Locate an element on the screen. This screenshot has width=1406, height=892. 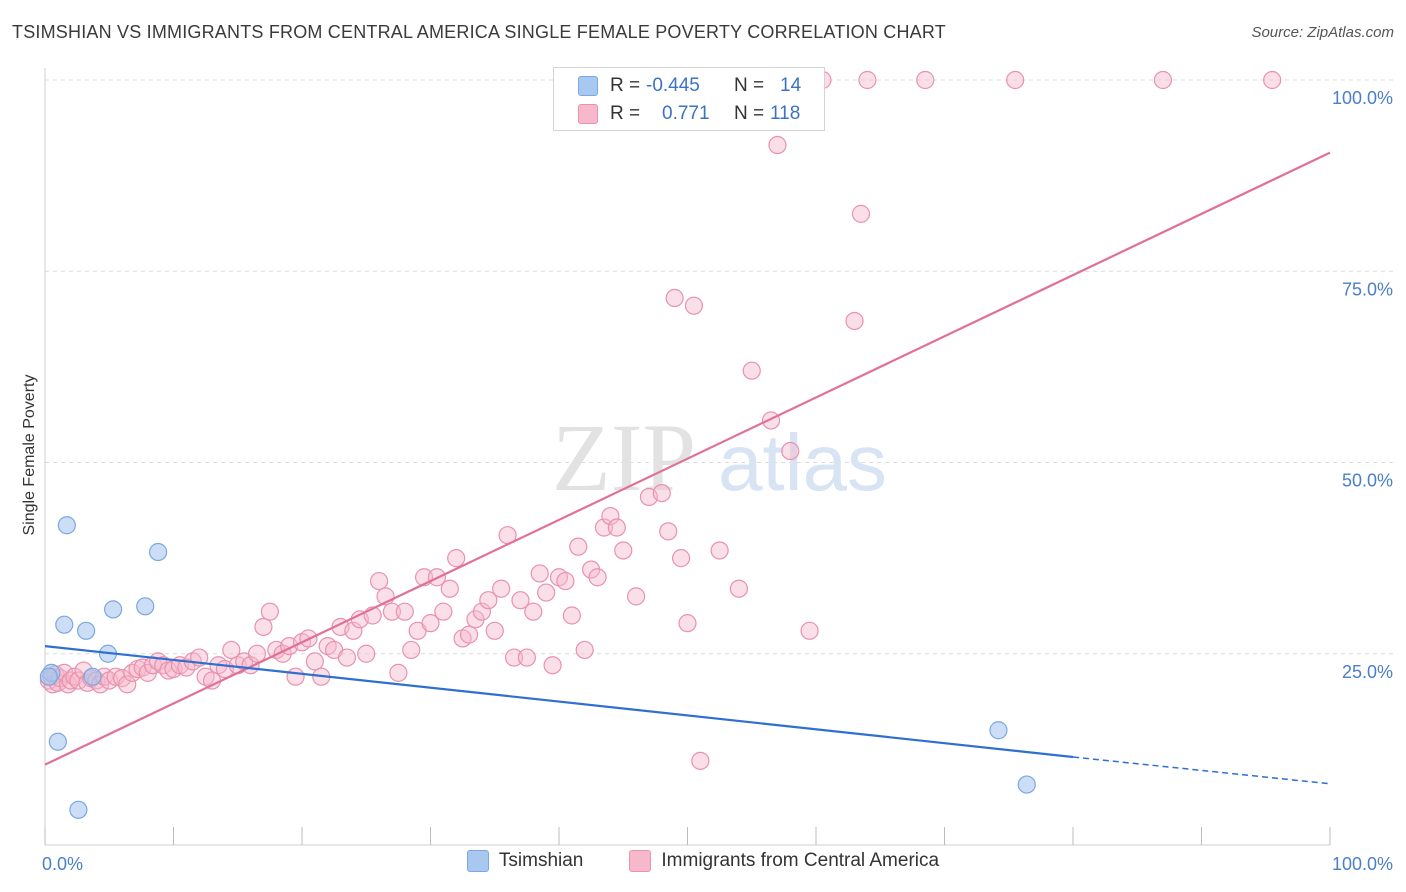
legend-item-tsimshian: Tsimshian is located at coordinates (525, 861).